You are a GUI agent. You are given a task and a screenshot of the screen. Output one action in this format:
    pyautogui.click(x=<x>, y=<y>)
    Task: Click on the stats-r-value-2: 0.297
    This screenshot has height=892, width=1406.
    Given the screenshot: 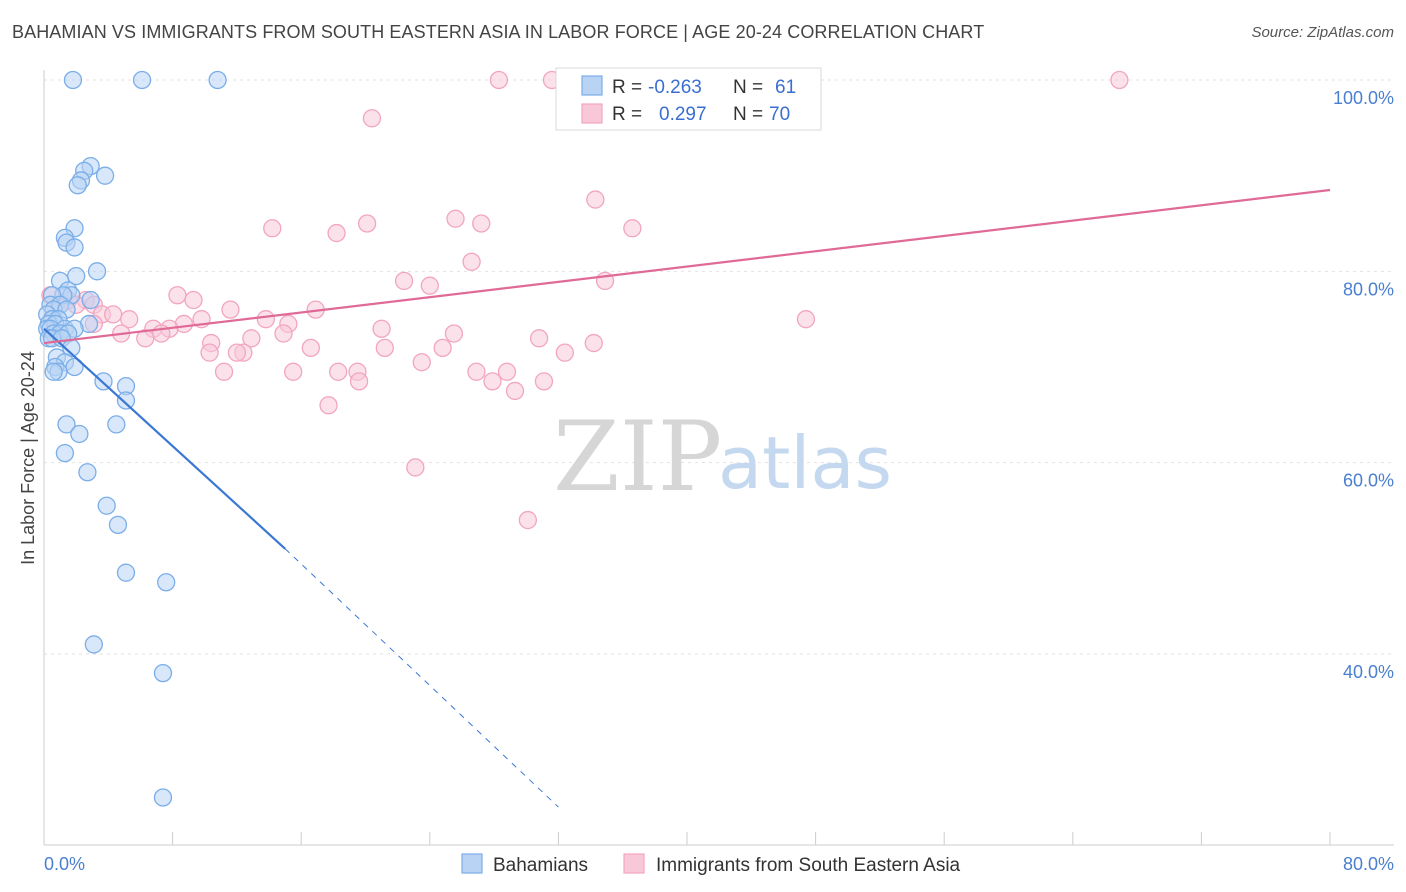 What is the action you would take?
    pyautogui.click(x=683, y=114)
    